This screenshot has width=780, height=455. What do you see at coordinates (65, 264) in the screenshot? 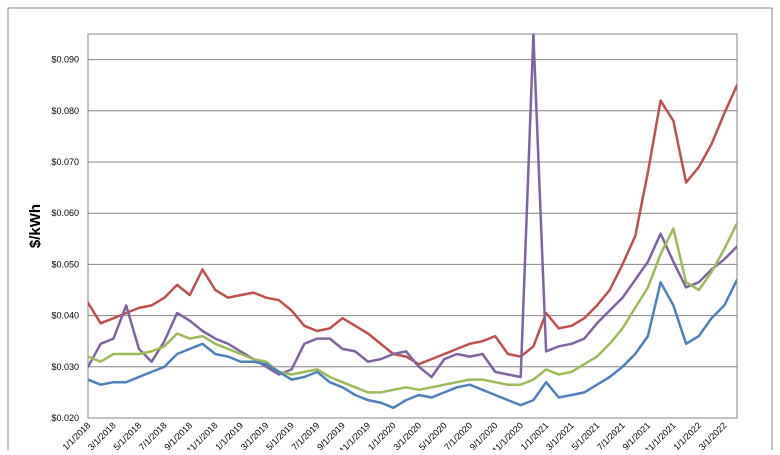
I see `y-tick-label-3: $0.050` at bounding box center [65, 264].